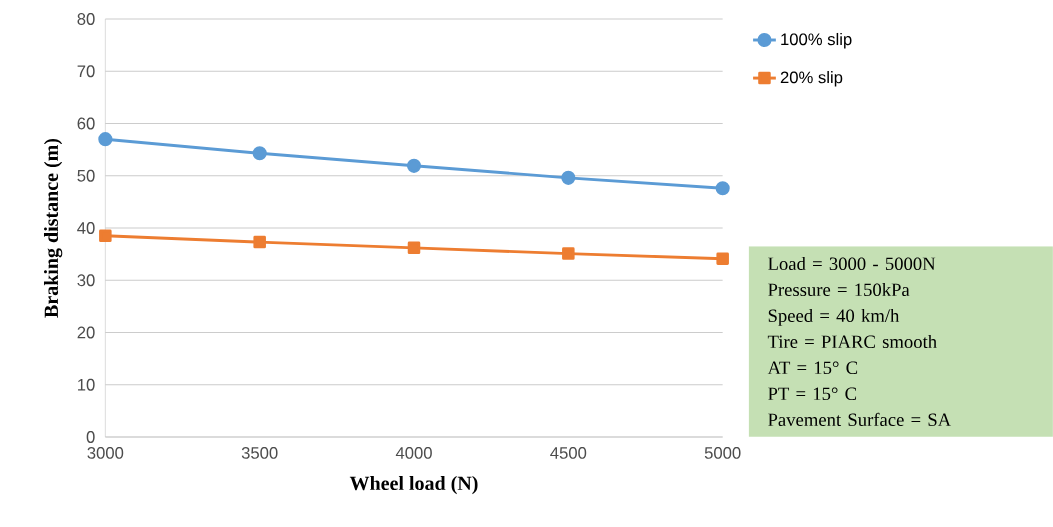 The image size is (1053, 527). I want to click on x-tick-label: 3000, so click(105, 453).